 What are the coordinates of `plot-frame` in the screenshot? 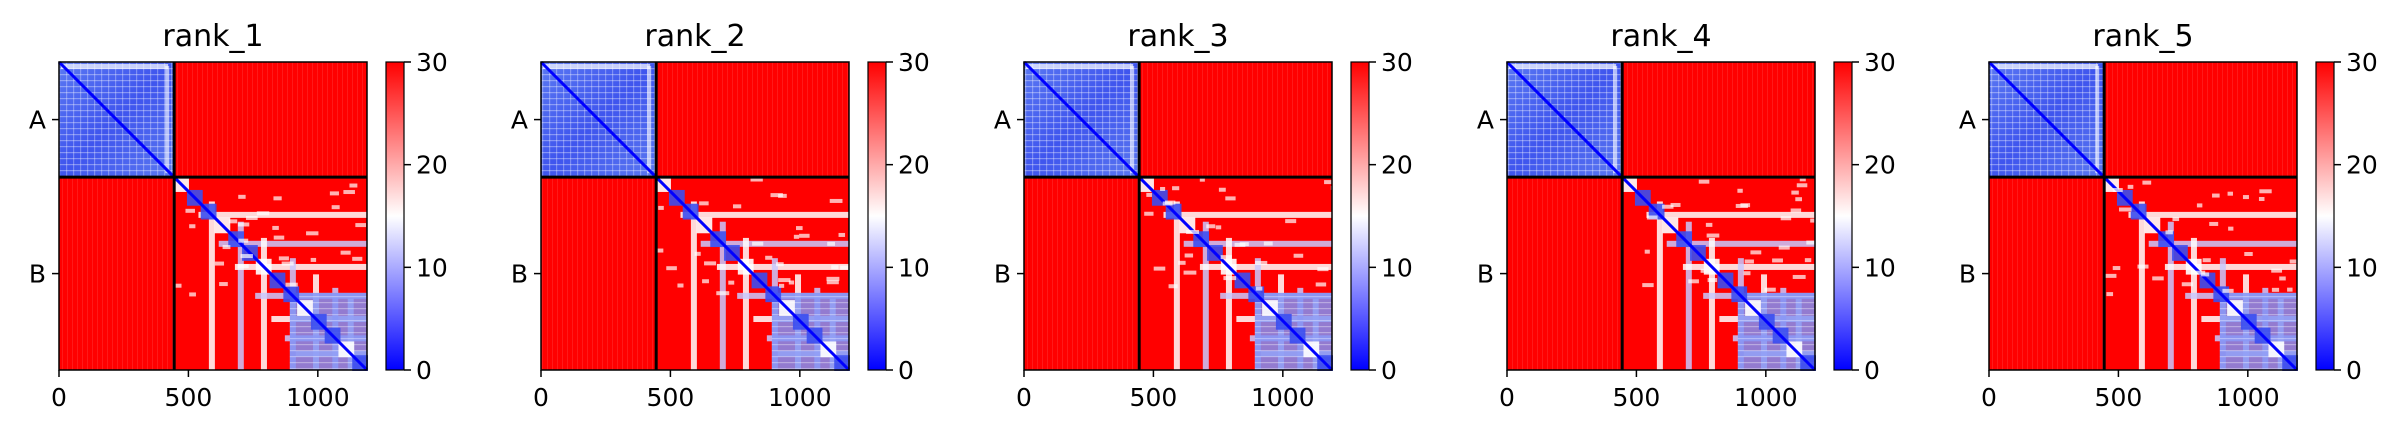 It's located at (2143, 216).